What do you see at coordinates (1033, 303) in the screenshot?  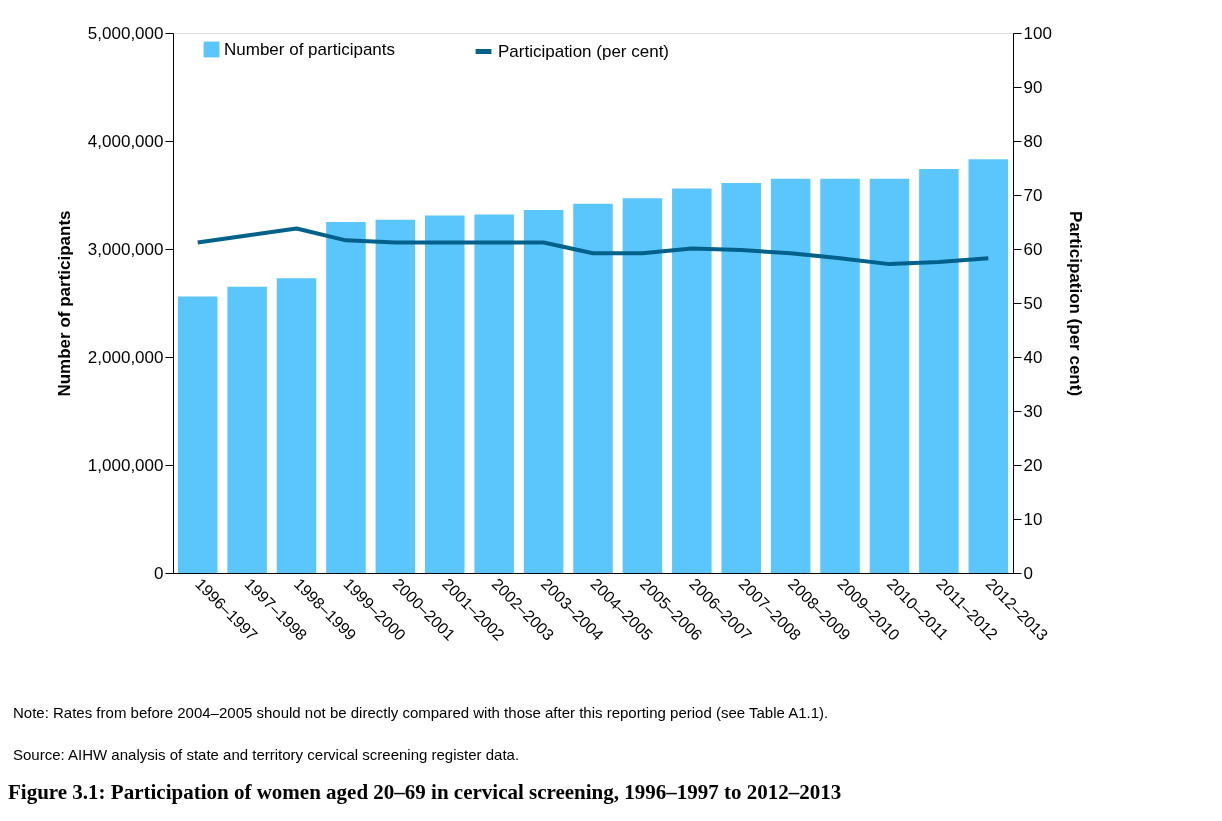 I see `y2-tick-label: 50` at bounding box center [1033, 303].